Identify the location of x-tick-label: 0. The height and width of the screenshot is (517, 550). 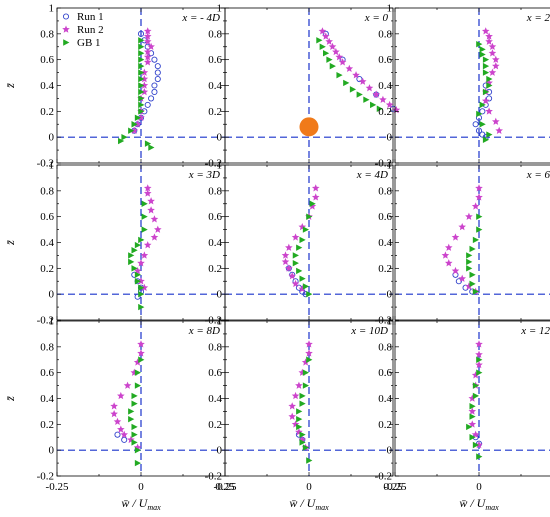
(309, 487).